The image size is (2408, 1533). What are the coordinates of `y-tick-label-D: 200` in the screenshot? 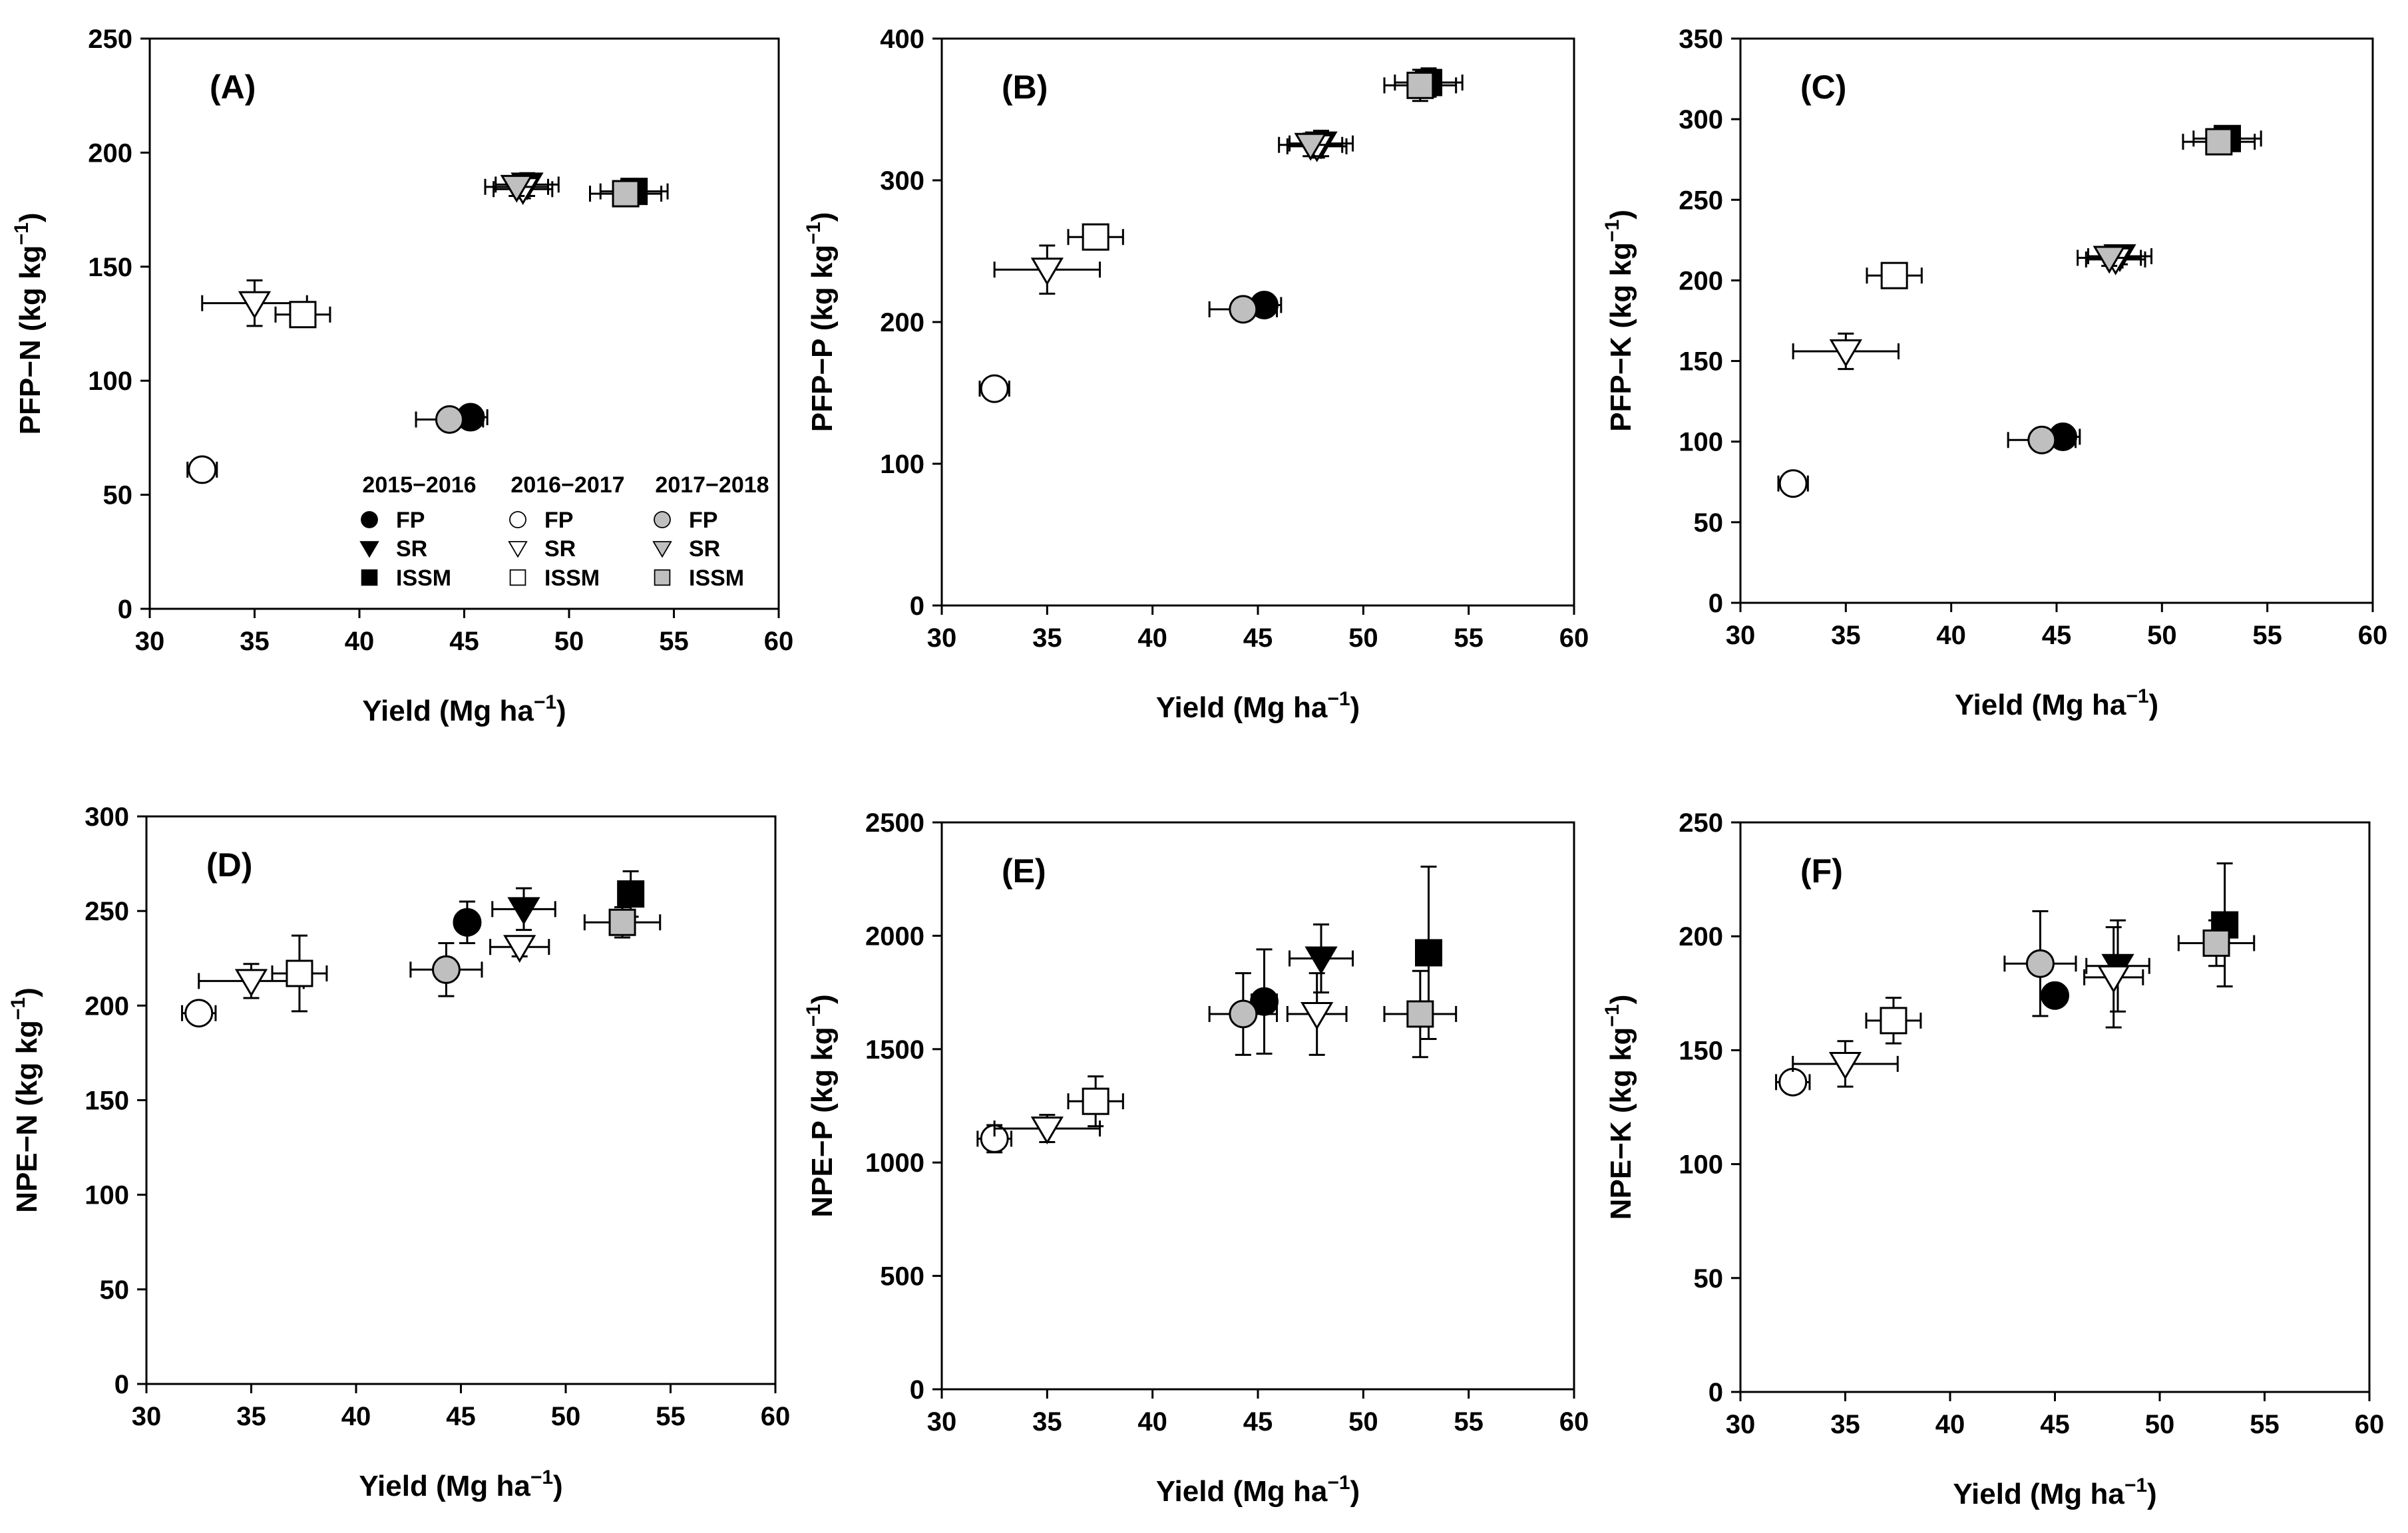 It's located at (107, 1006).